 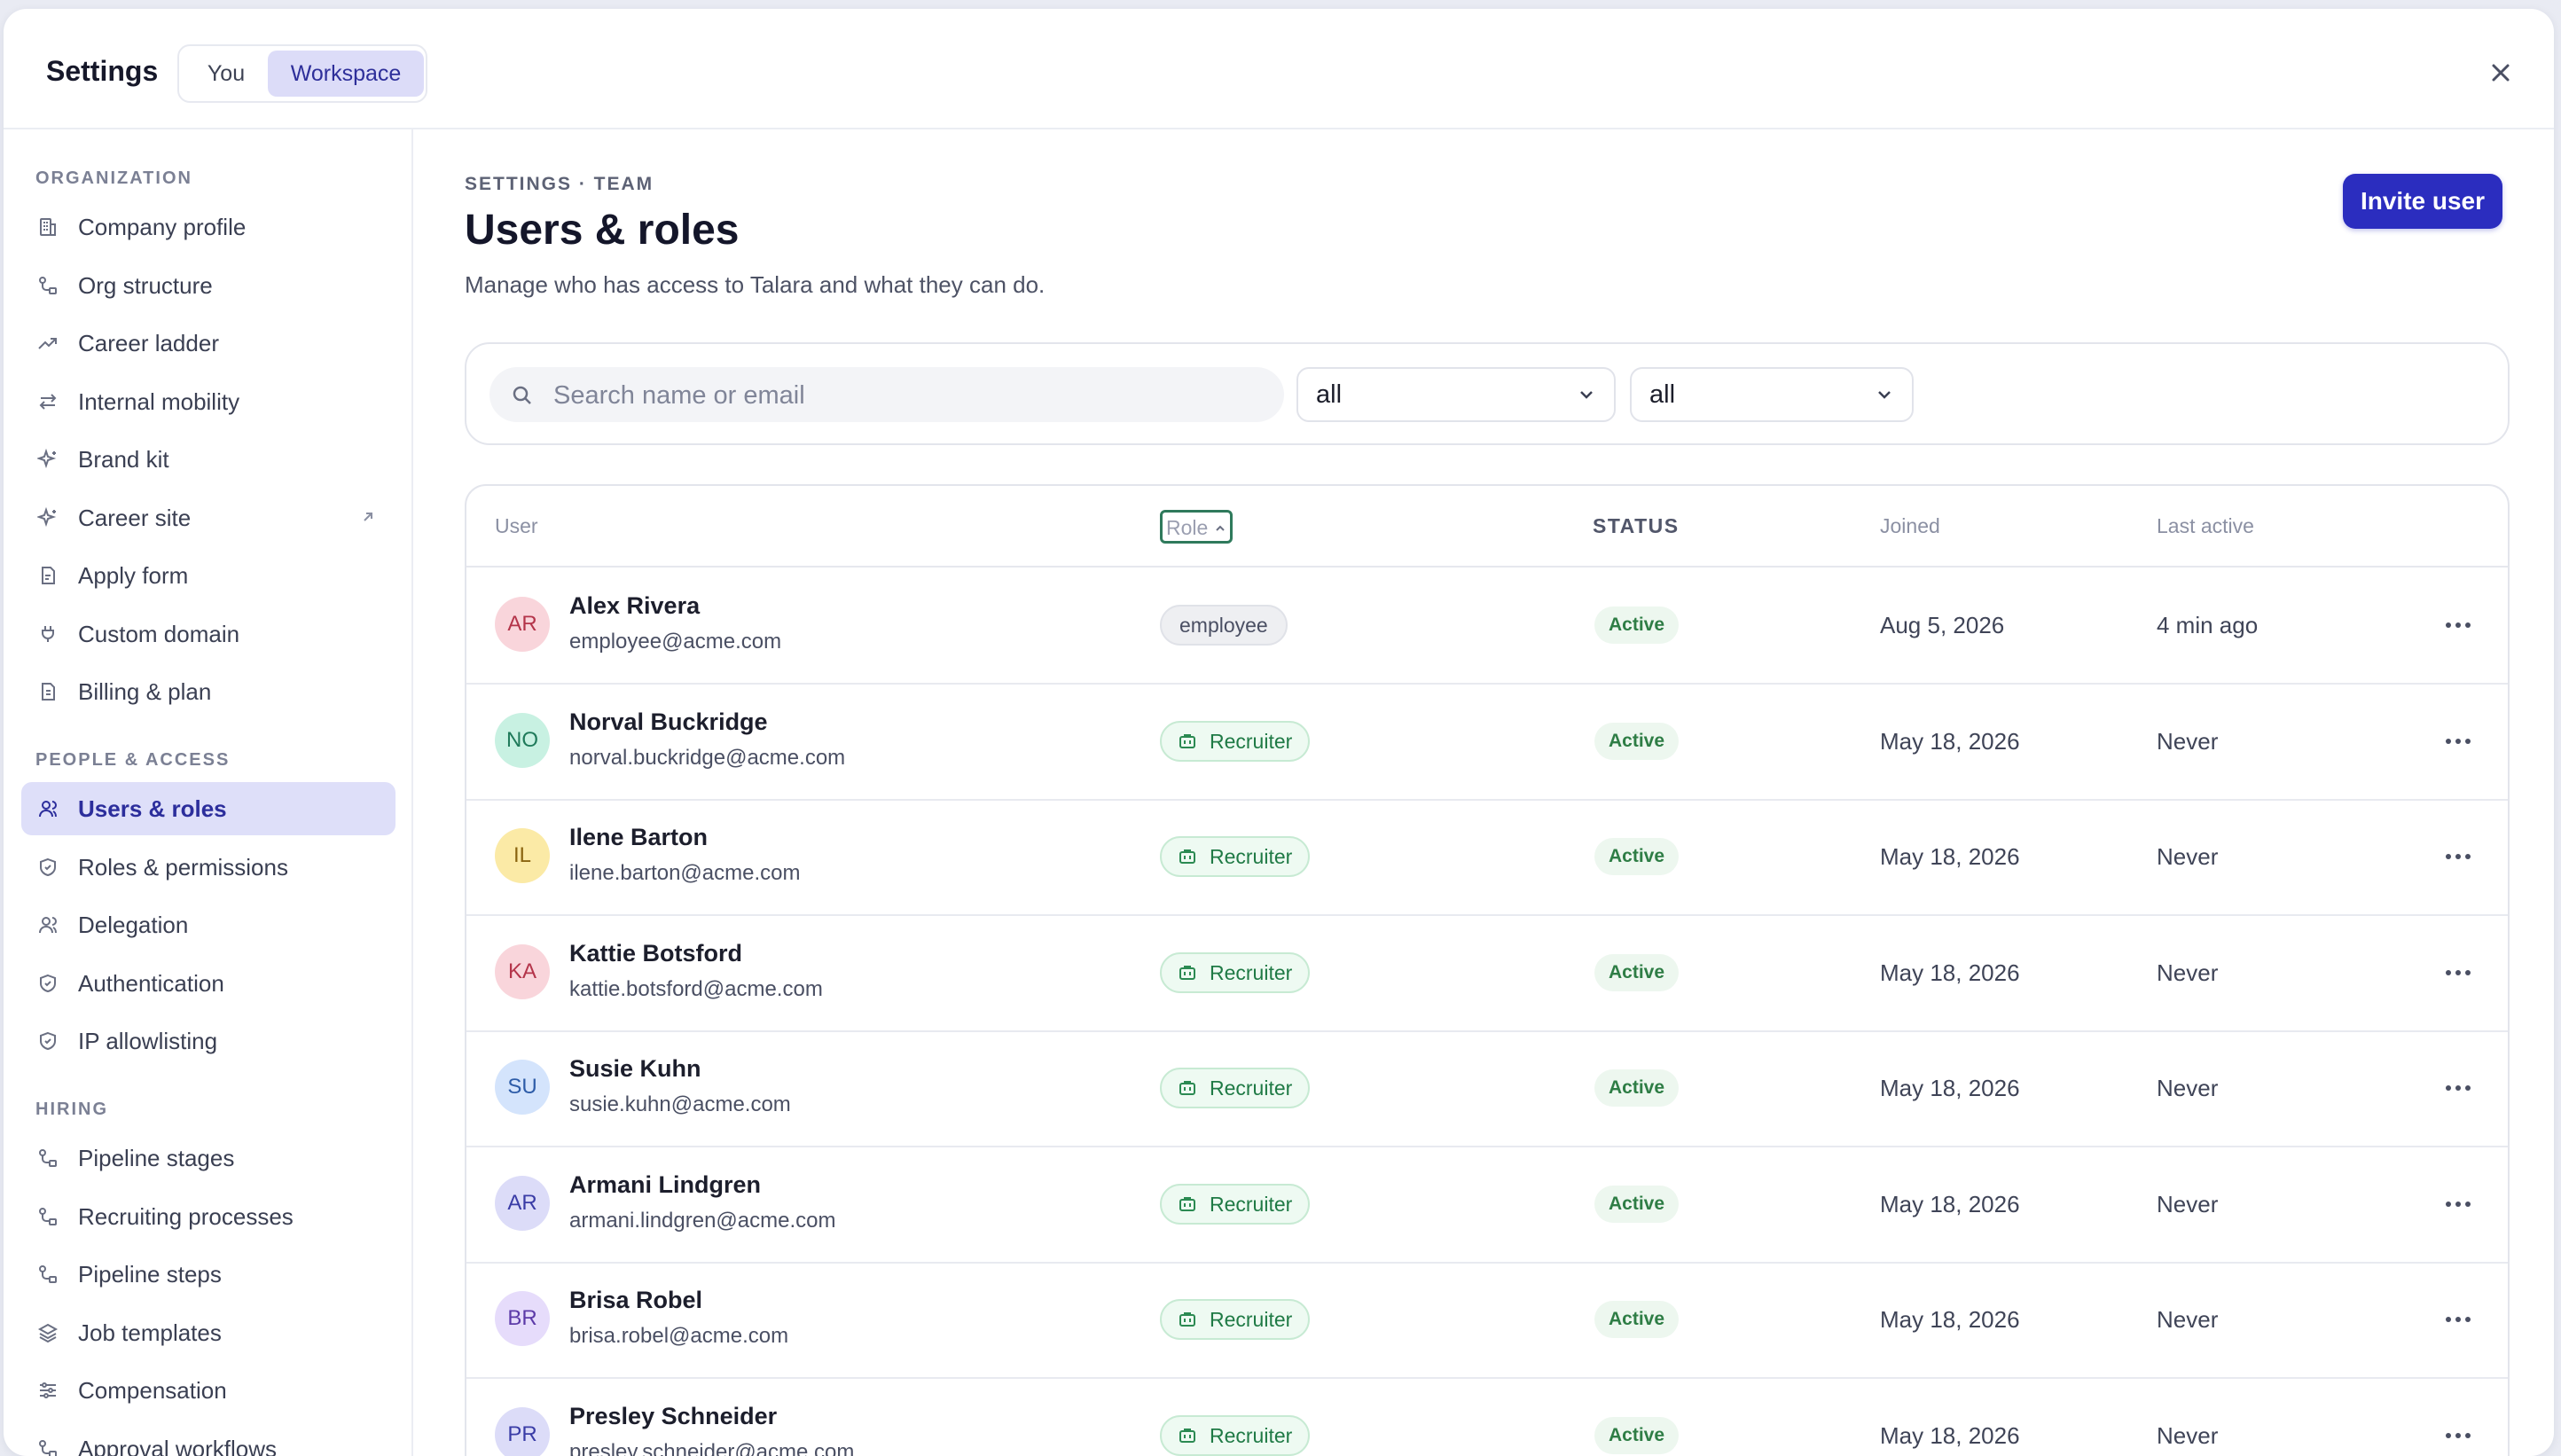 What do you see at coordinates (516, 525) in the screenshot?
I see `column-header-user: User` at bounding box center [516, 525].